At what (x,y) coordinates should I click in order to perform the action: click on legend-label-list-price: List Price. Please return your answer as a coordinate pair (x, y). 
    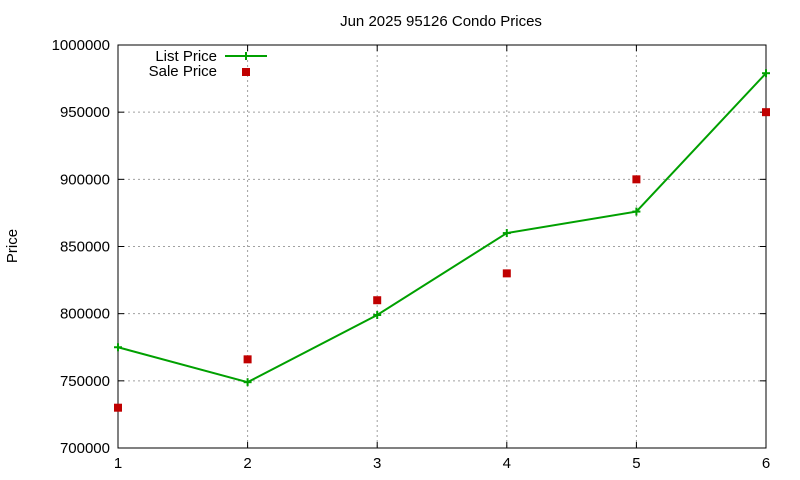
    Looking at the image, I should click on (186, 56).